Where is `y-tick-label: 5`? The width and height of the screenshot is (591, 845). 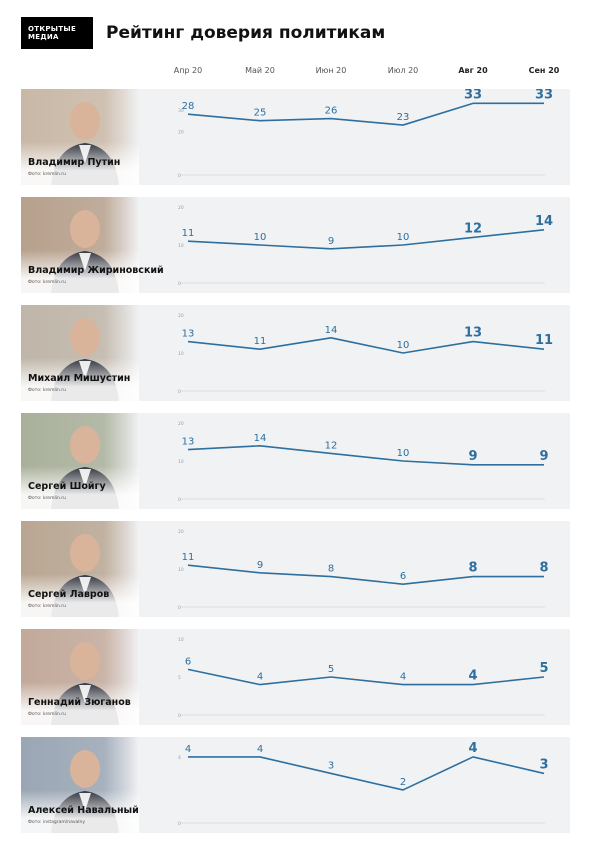 y-tick-label: 5 is located at coordinates (179, 678).